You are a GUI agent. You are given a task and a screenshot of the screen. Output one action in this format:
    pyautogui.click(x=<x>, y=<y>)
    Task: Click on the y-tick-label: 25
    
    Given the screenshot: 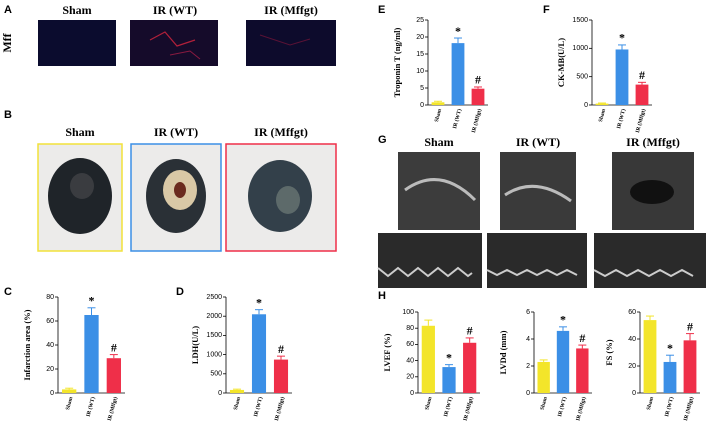 What is the action you would take?
    pyautogui.click(x=420, y=20)
    